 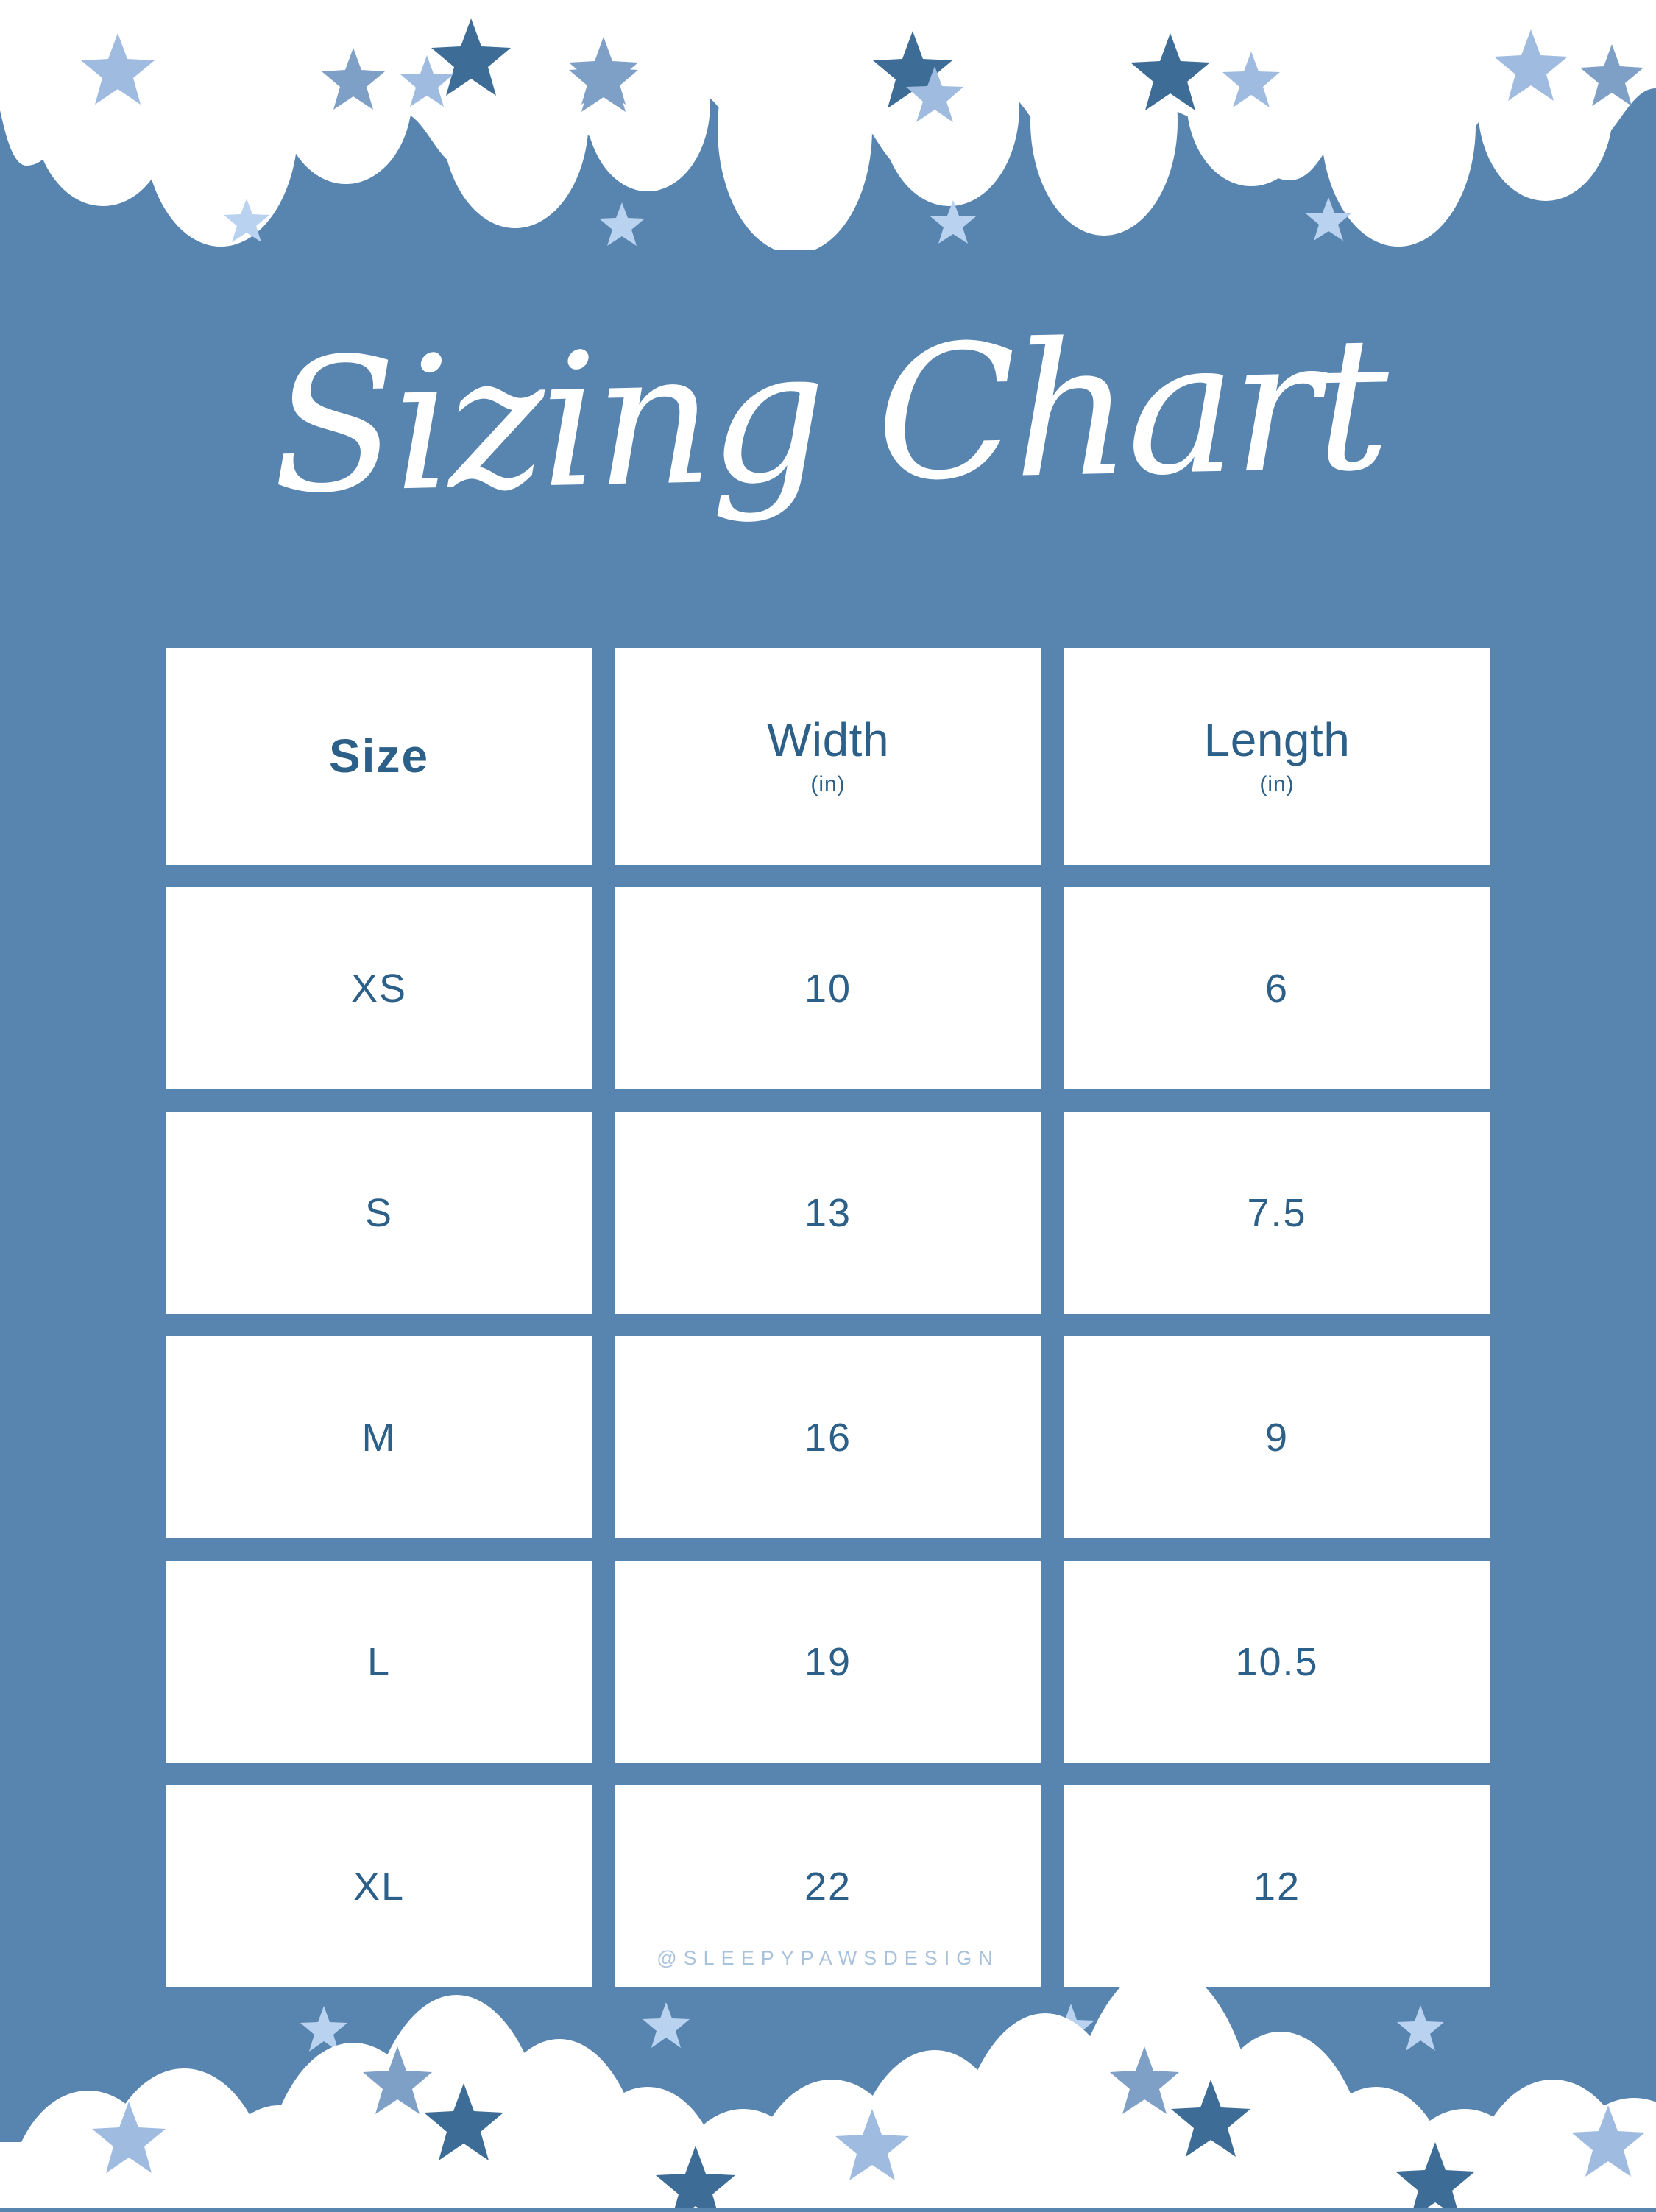 I want to click on value-length: 6, so click(x=1276, y=988).